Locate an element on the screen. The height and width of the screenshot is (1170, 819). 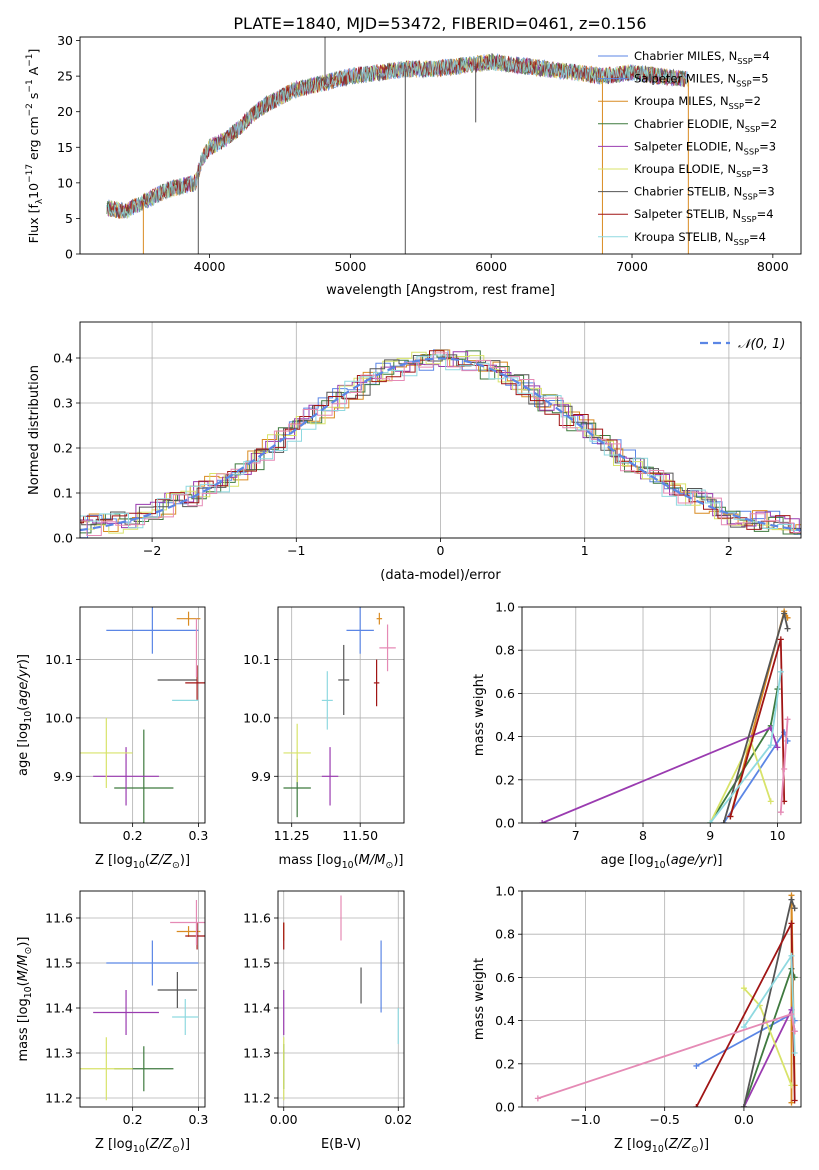
x-axis-label: (data-model)/error is located at coordinates (440, 575).